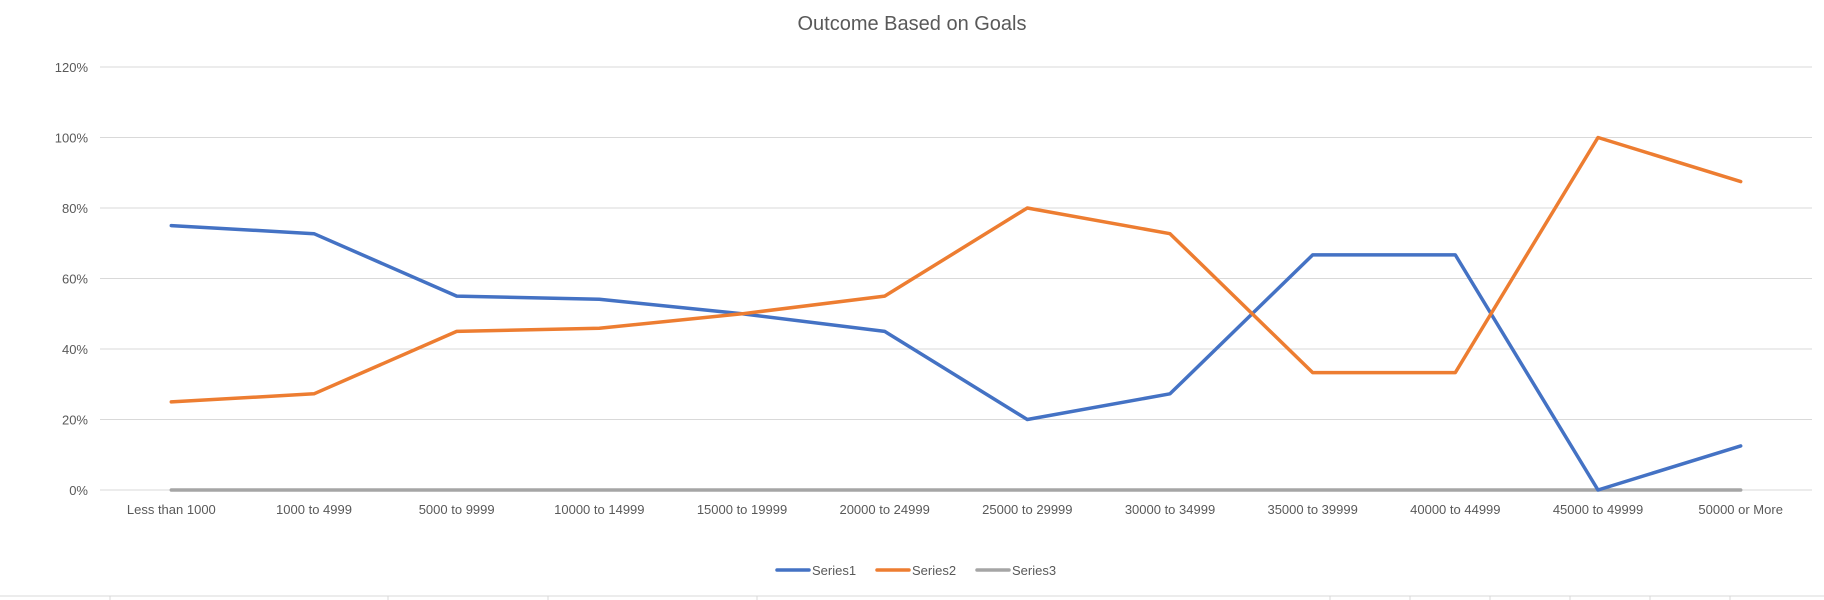  I want to click on legend-item-series3: Series3, so click(1015, 570).